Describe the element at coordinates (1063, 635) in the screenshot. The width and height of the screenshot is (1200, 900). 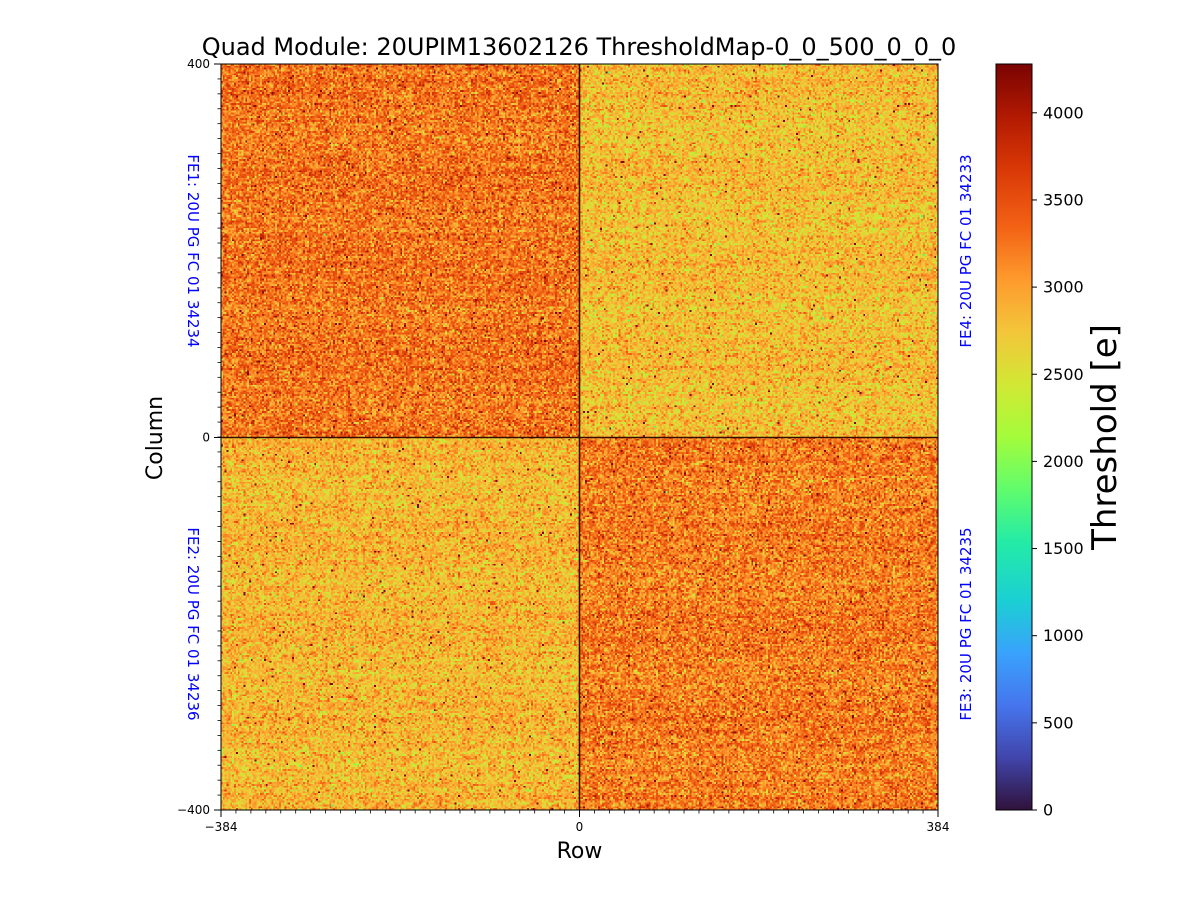
I see `colorbar-tick-label: 1000` at that location.